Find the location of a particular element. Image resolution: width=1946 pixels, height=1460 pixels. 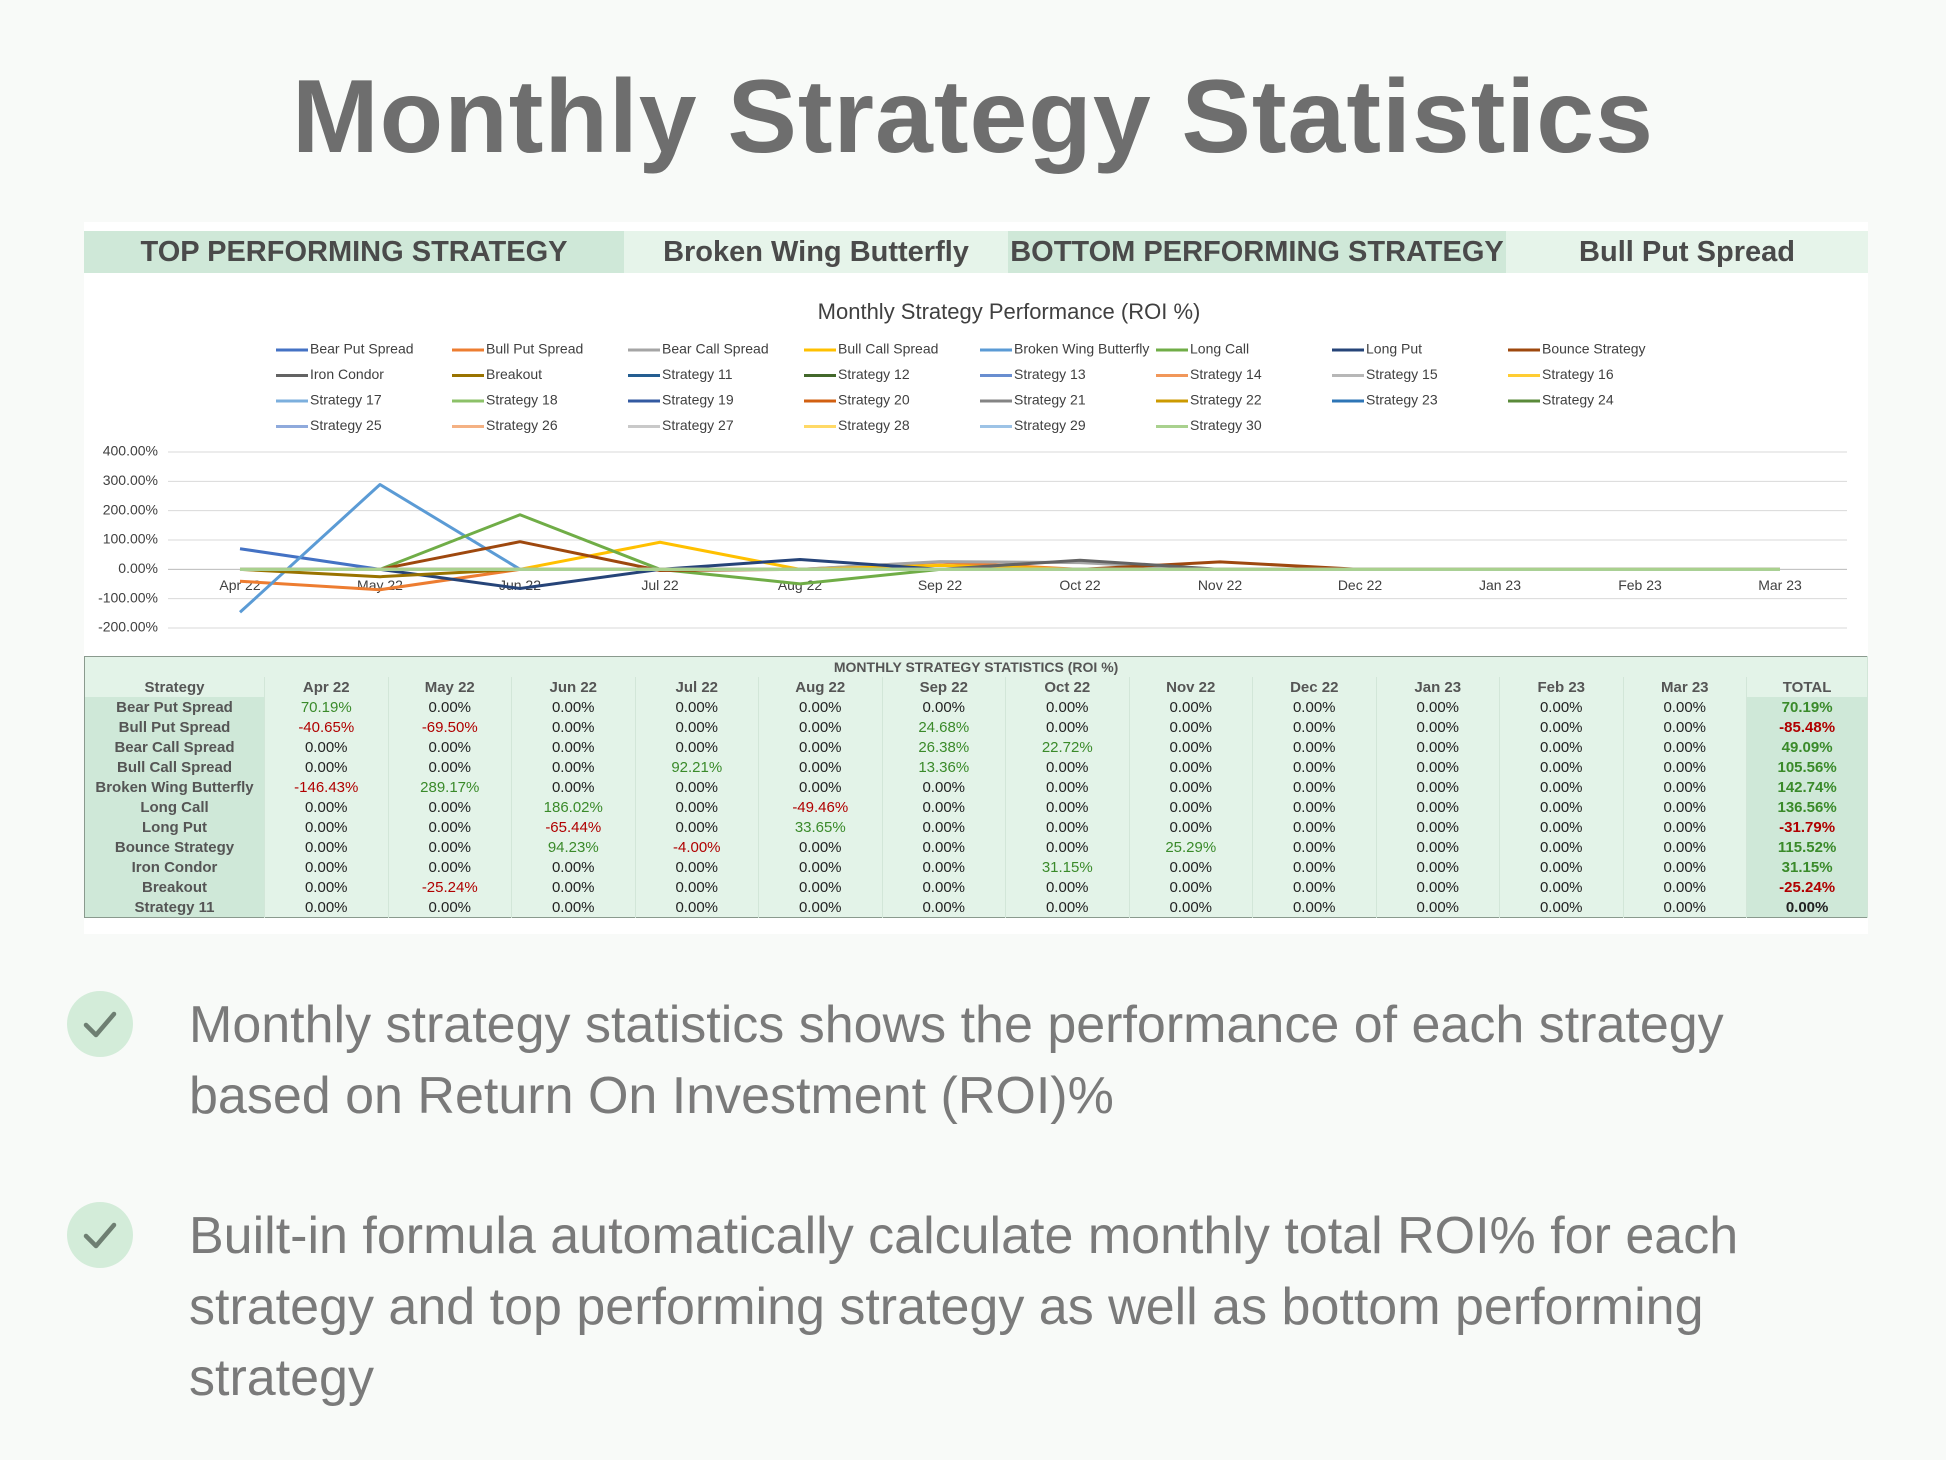

roi-cell: -146.43% is located at coordinates (326, 787).